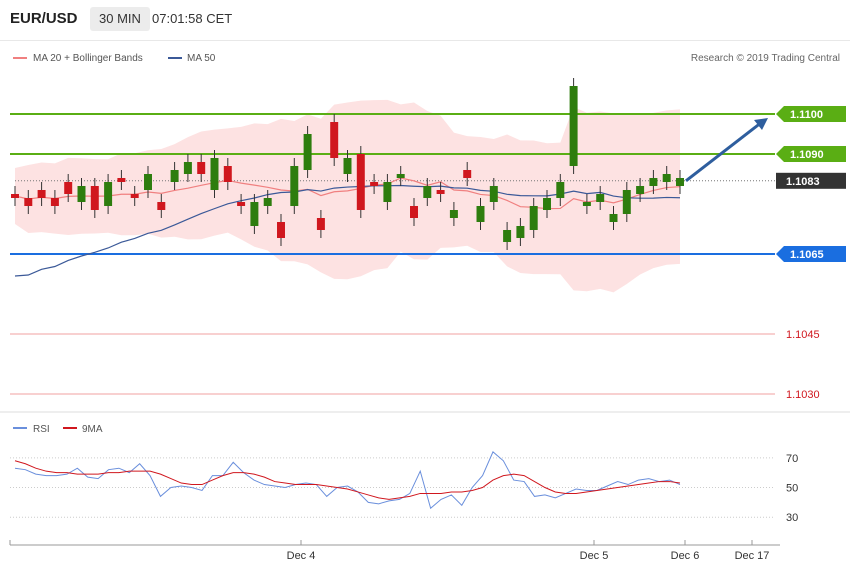  What do you see at coordinates (192, 18) in the screenshot?
I see `clock-time: 07:01:58 CET` at bounding box center [192, 18].